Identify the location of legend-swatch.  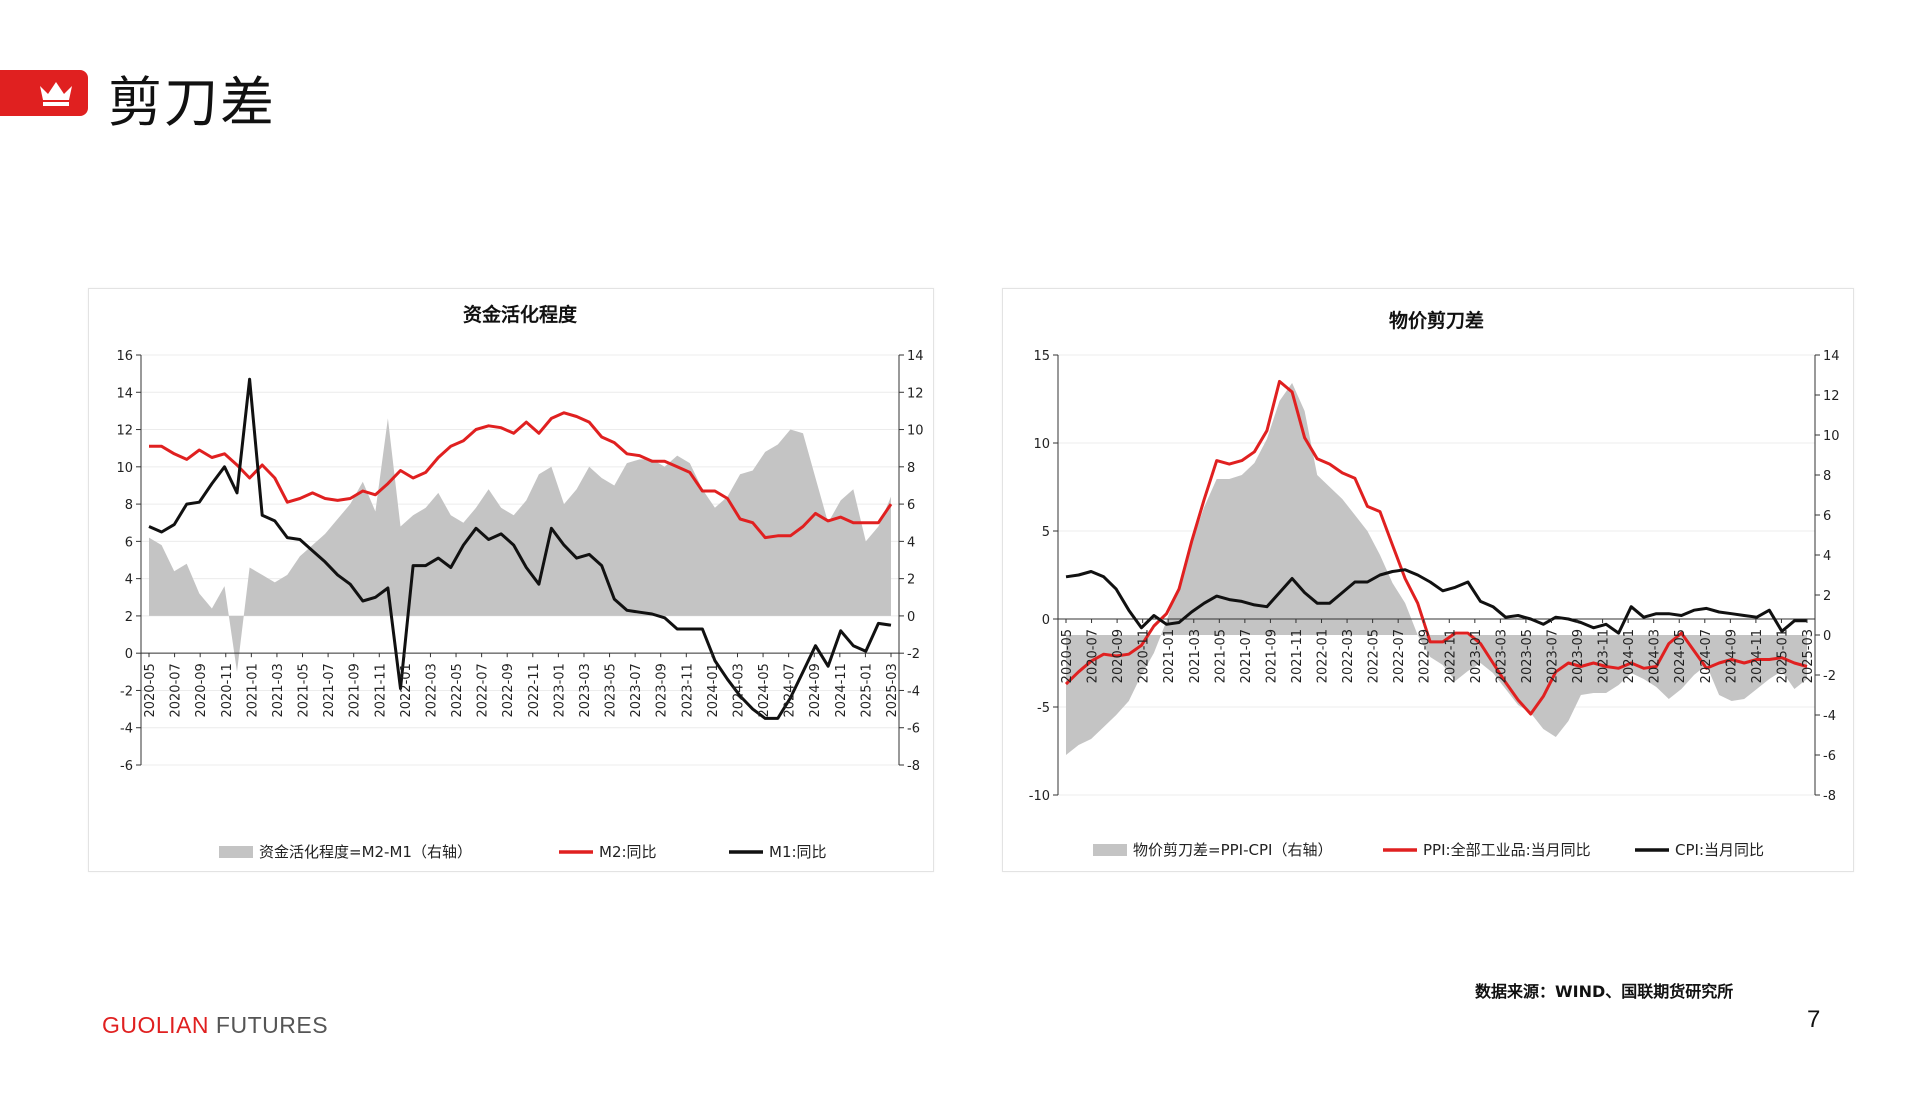
(1110, 850).